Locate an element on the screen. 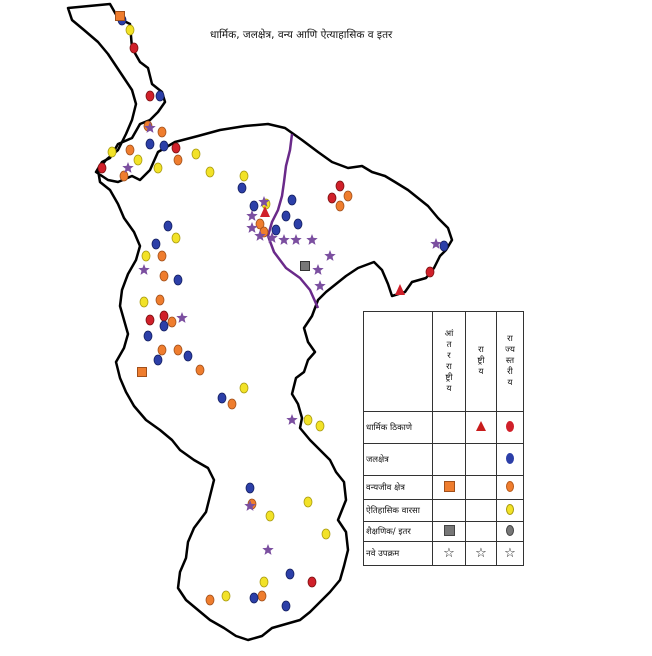  gray-oval-icon is located at coordinates (510, 530).